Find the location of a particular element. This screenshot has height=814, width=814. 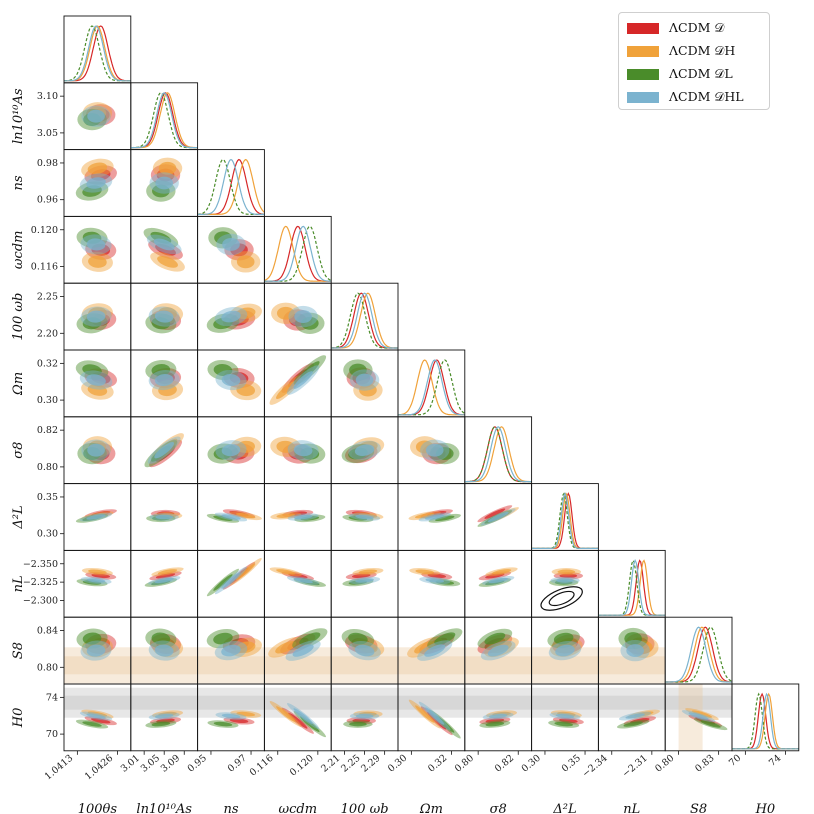

y-tick-label: −2.325 is located at coordinates (40, 582).